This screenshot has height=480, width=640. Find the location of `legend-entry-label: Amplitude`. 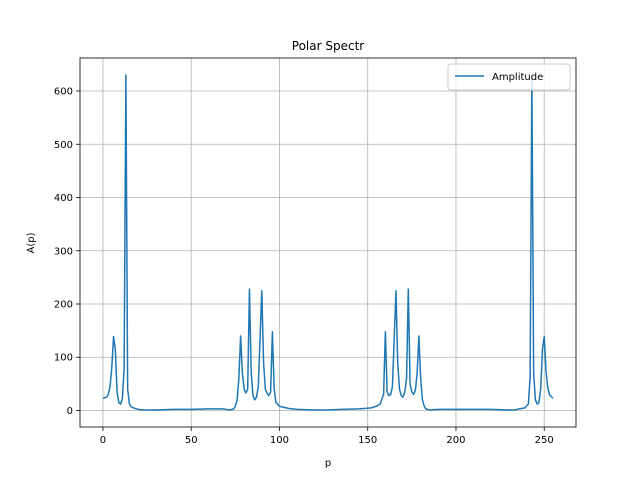

legend-entry-label: Amplitude is located at coordinates (517, 77).